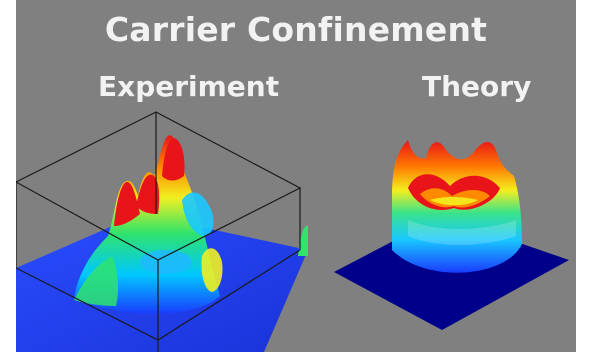 Image resolution: width=591 pixels, height=352 pixels. Describe the element at coordinates (96, 281) in the screenshot. I see `experiment-left-ridge` at that location.